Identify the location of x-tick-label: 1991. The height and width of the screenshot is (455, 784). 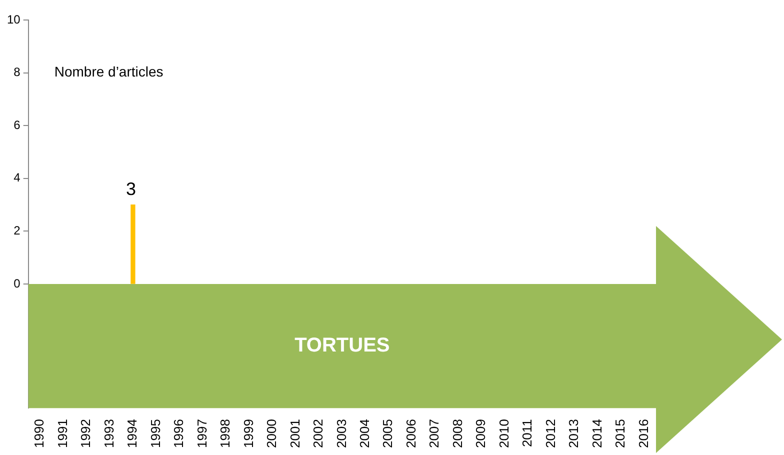
(62, 433).